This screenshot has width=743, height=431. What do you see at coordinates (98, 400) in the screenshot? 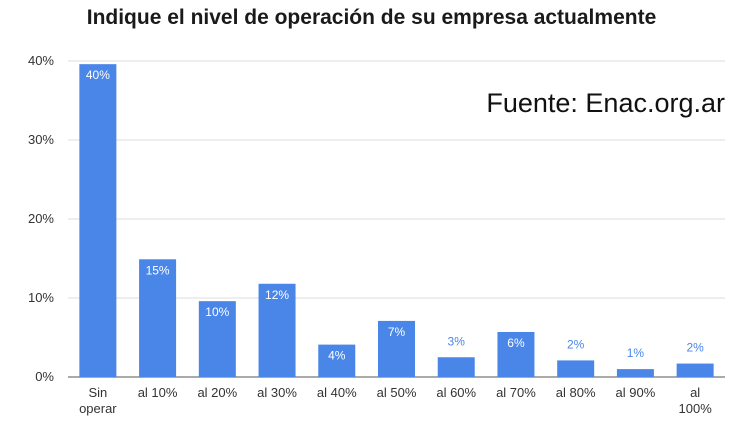
I see `x-tick-label: Sin operar` at bounding box center [98, 400].